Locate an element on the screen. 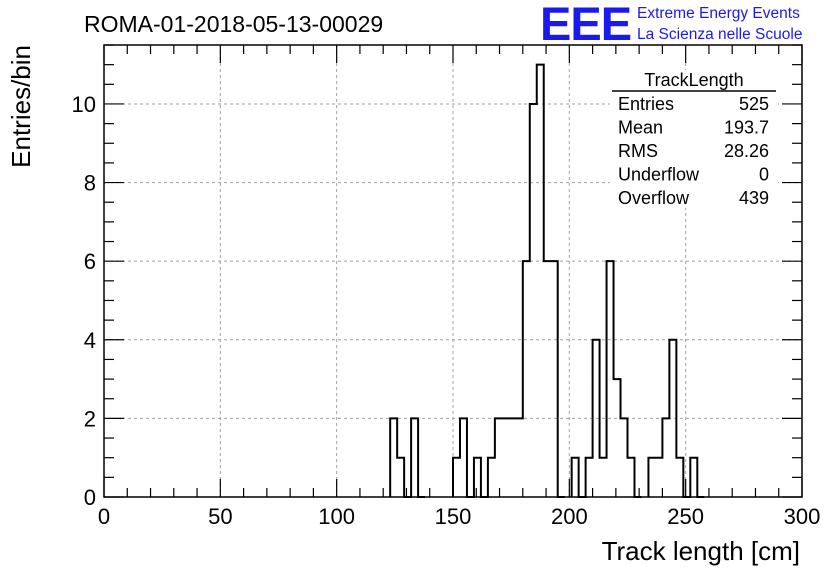 This screenshot has width=836, height=572. logo-mark: EEE is located at coordinates (585, 25).